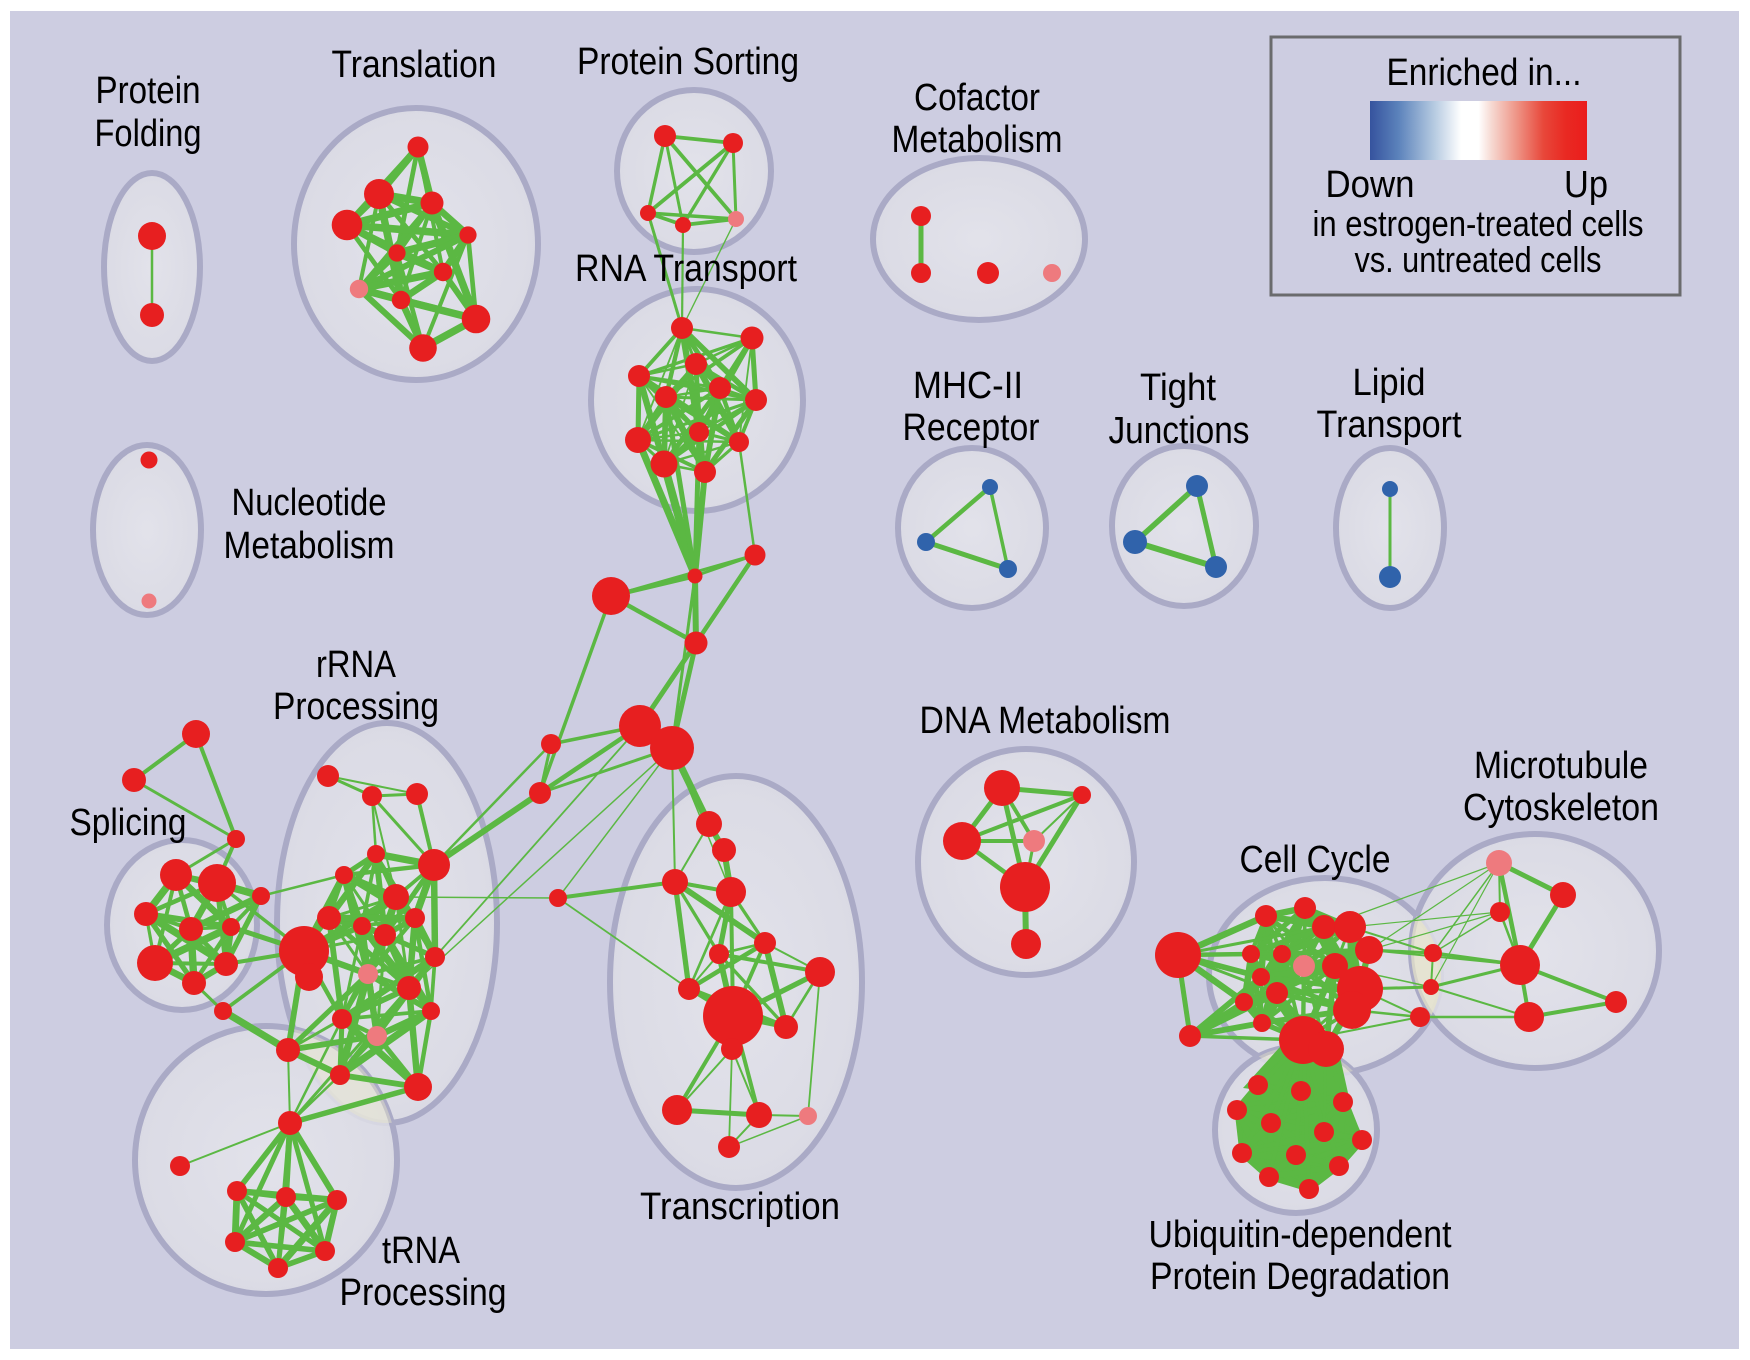 This screenshot has height=1360, width=1750. I want to click on svg-text: tRNA, so click(421, 1251).